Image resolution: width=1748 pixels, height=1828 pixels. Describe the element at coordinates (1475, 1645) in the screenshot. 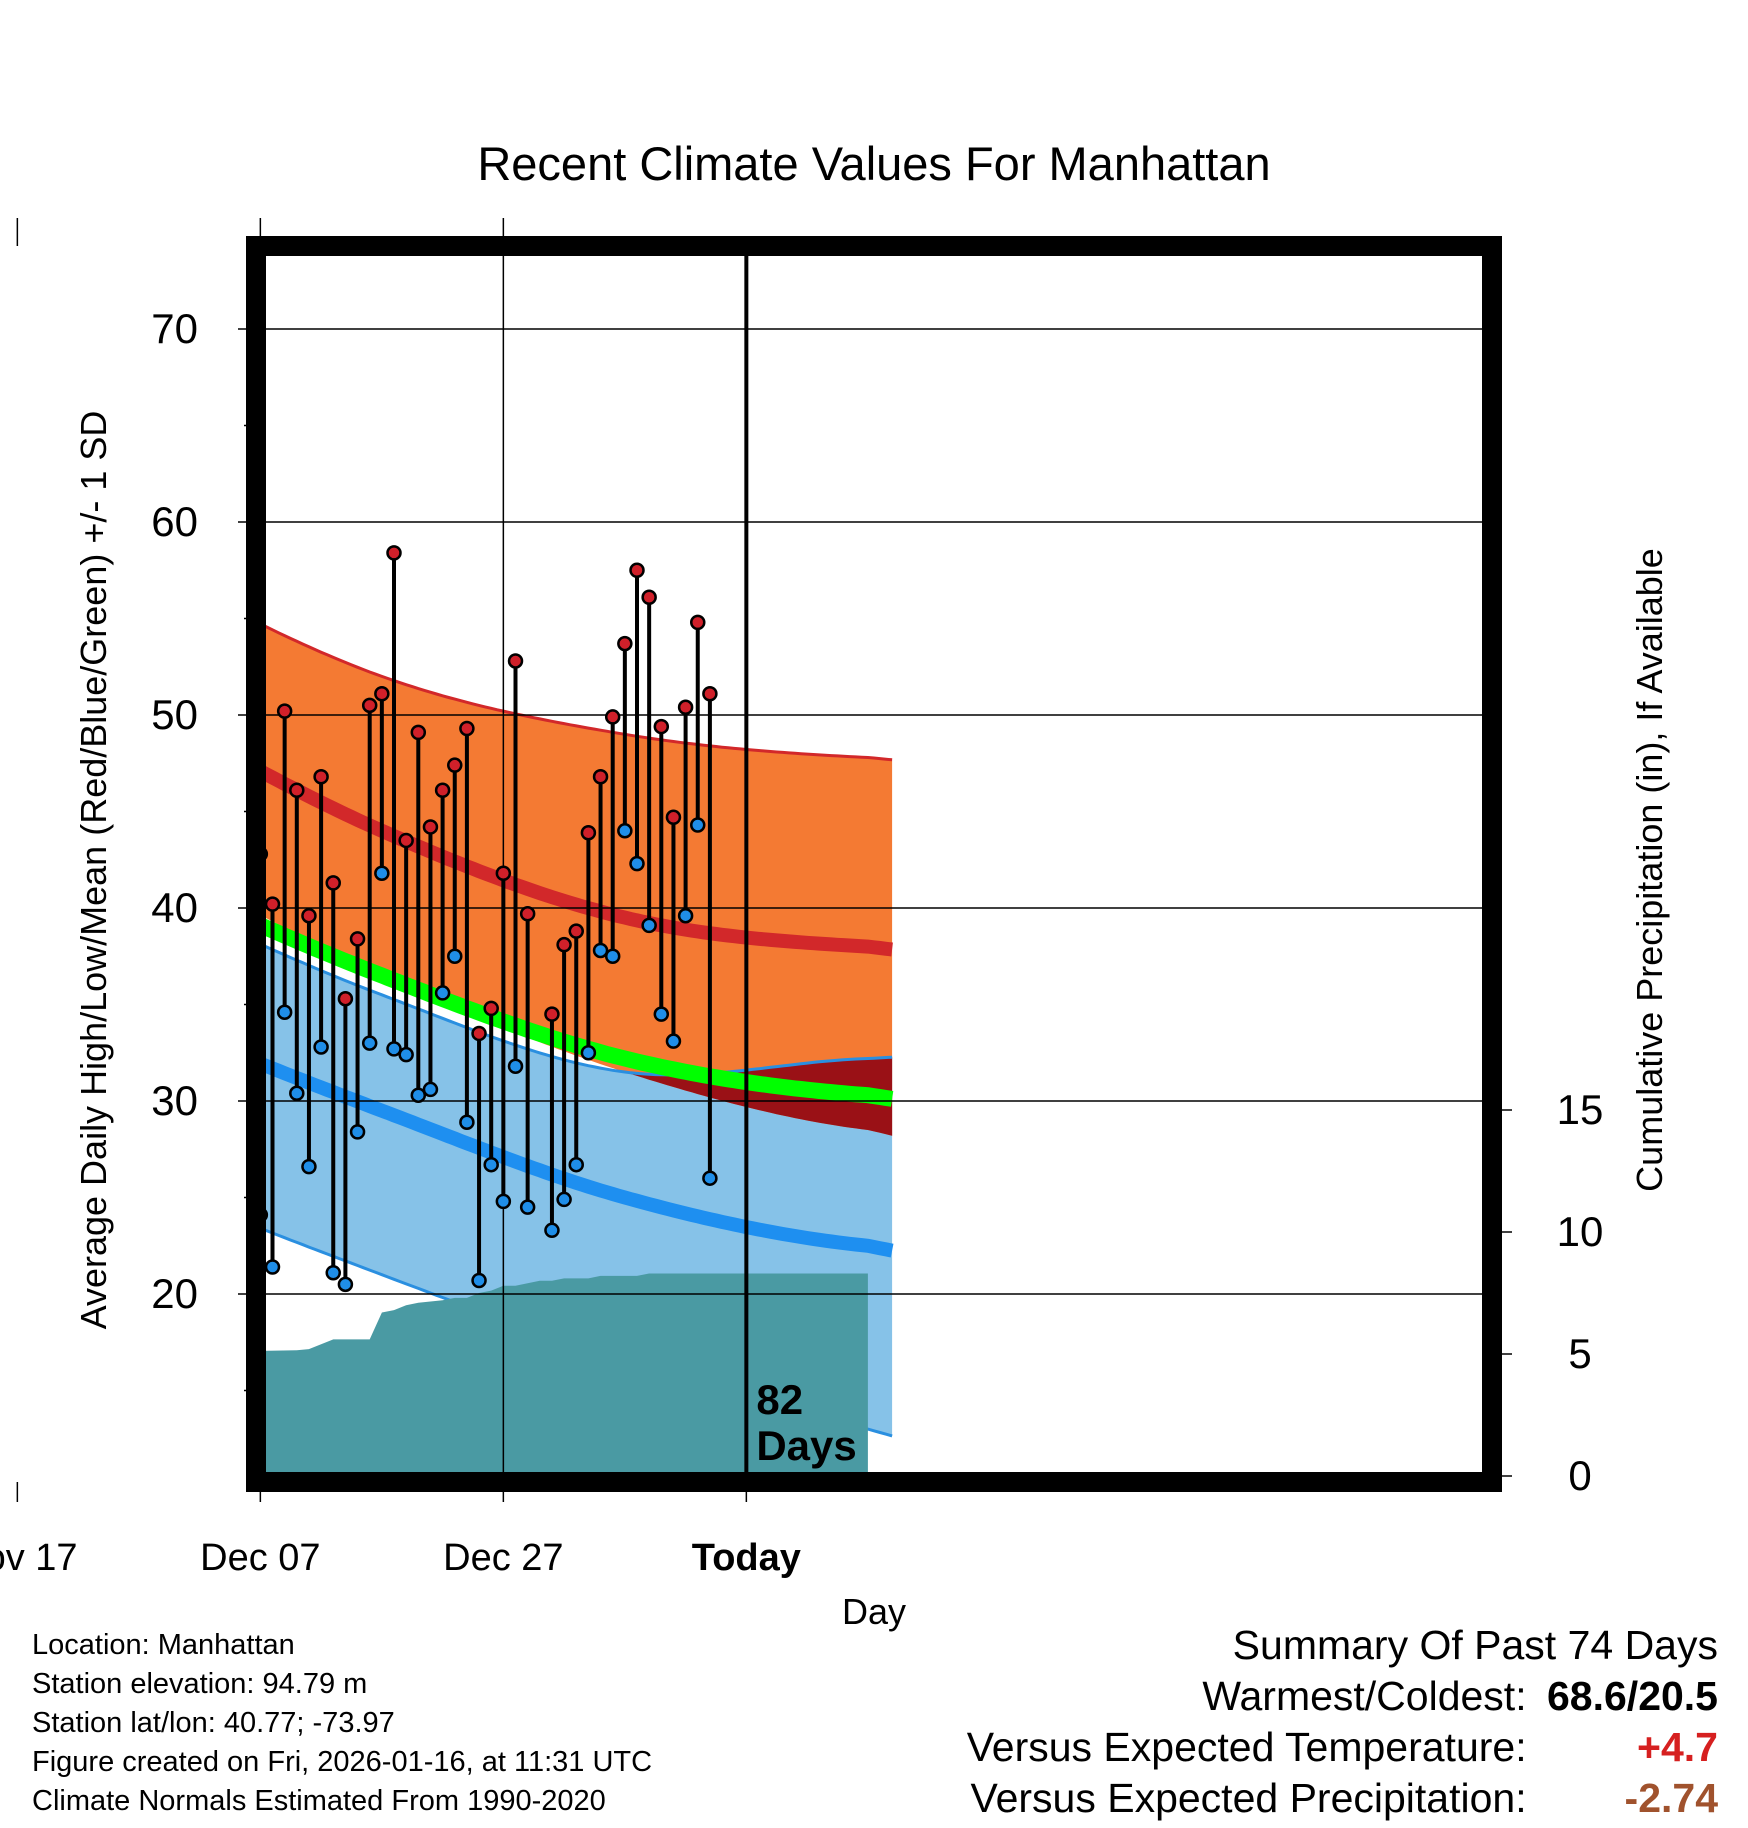

I see `summary-heading: Summary Of Past 74 Days` at that location.